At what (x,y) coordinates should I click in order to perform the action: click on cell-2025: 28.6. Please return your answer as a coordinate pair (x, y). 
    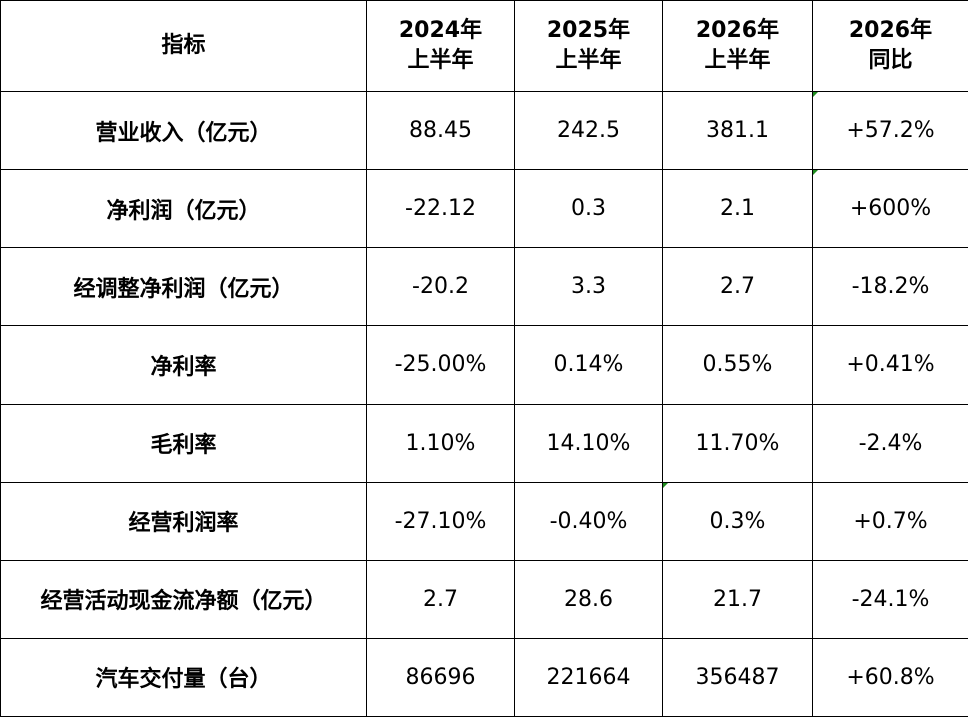
    Looking at the image, I should click on (588, 599).